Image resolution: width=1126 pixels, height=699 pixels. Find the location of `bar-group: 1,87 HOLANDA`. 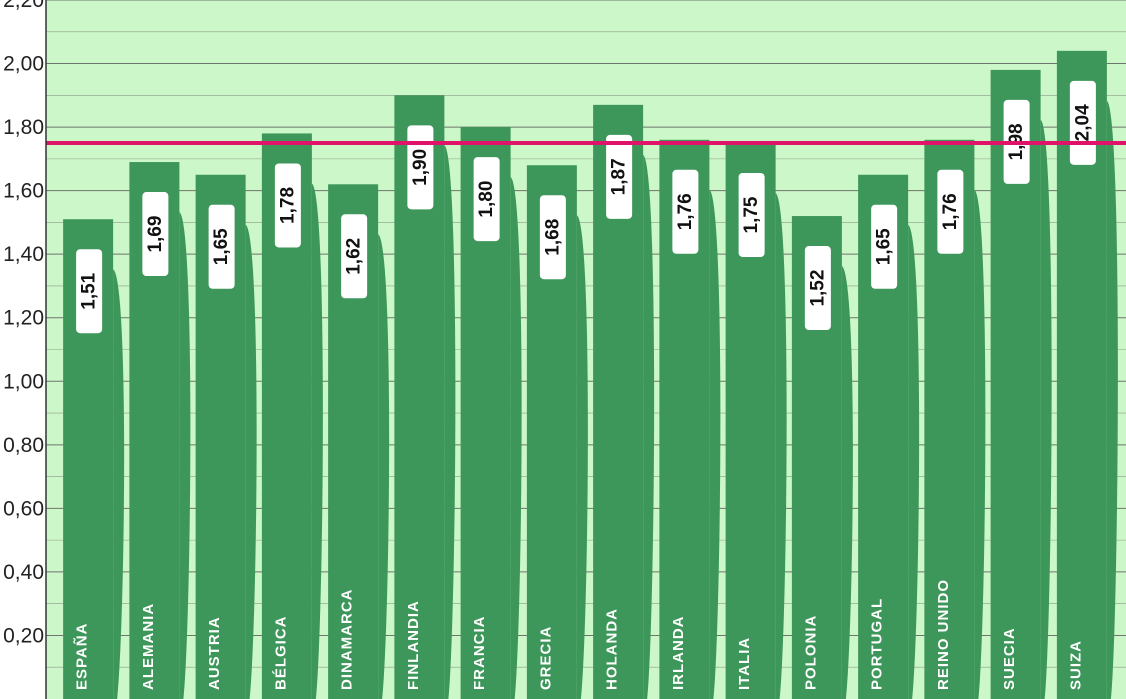

bar-group: 1,87 HOLANDA is located at coordinates (624, 401).